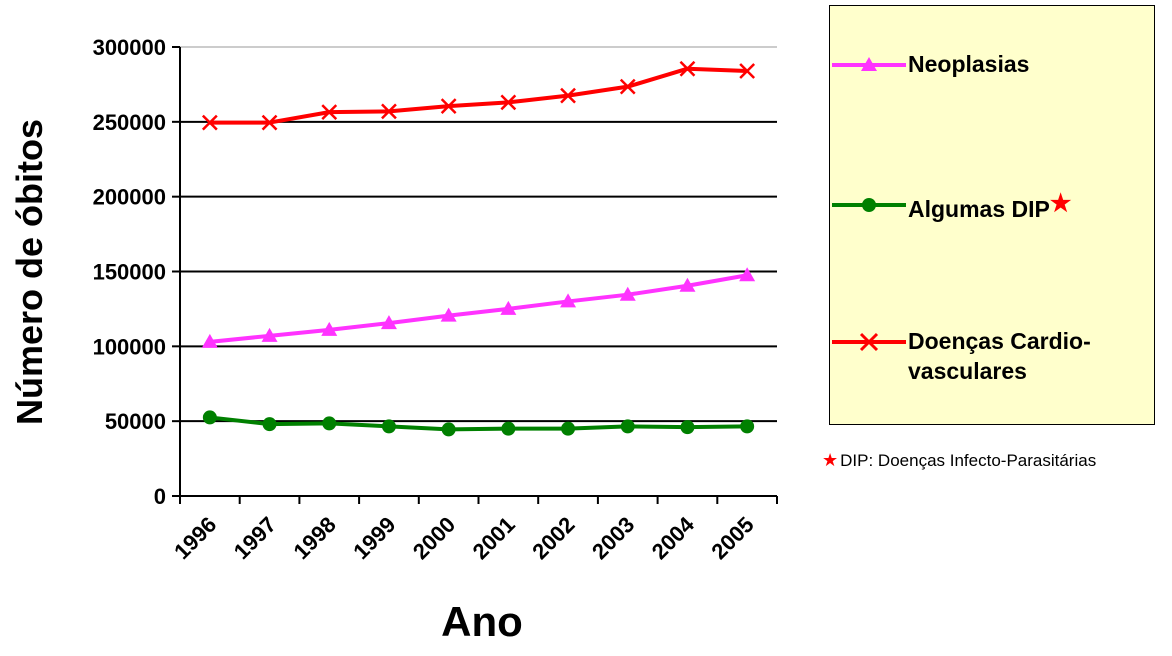 Image resolution: width=1172 pixels, height=656 pixels. What do you see at coordinates (129, 47) in the screenshot?
I see `y-tick-label: 300000` at bounding box center [129, 47].